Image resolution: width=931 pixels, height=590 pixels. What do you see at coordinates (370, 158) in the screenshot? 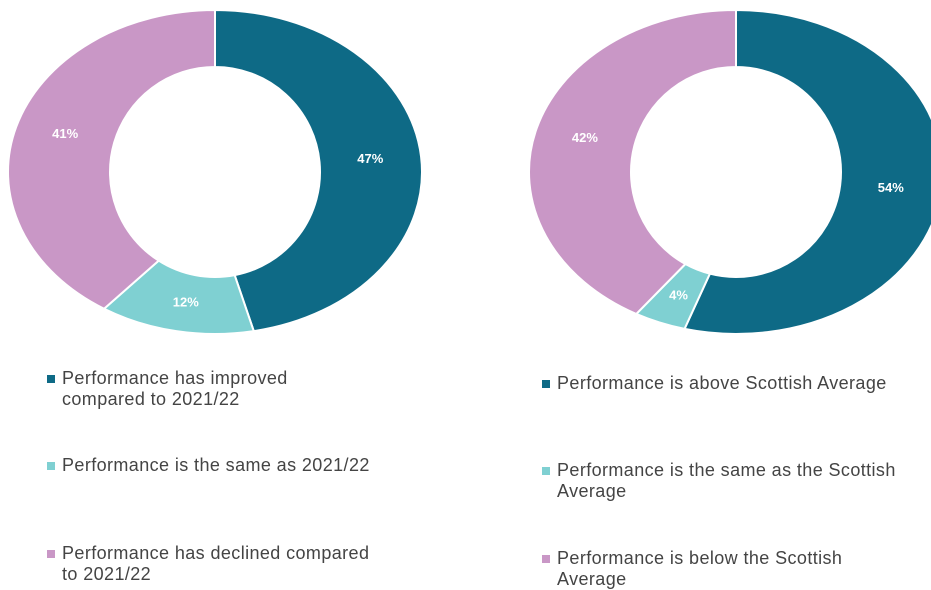
I see `data-label: 47%` at bounding box center [370, 158].